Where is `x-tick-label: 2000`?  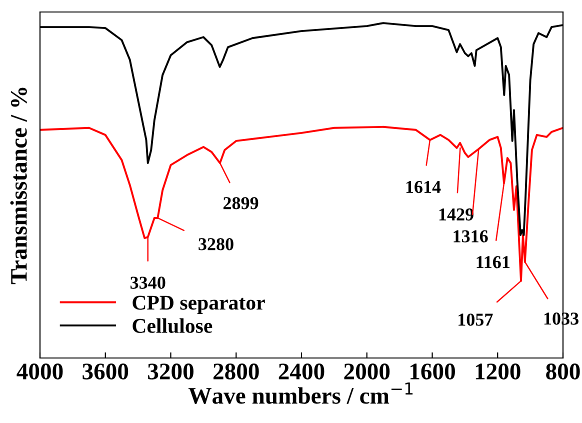 x-tick-label: 2000 is located at coordinates (367, 372).